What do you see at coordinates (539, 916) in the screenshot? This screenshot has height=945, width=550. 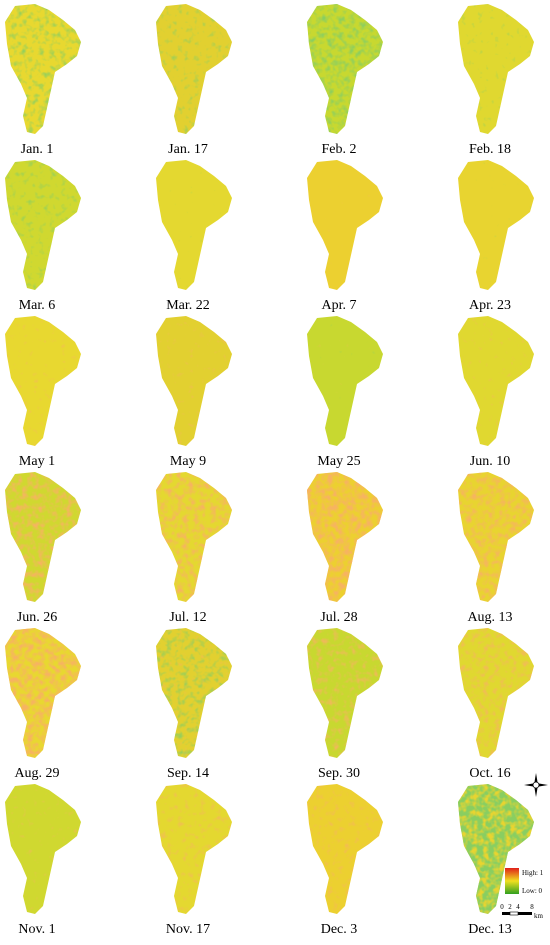 I see `scale-unit: km` at bounding box center [539, 916].